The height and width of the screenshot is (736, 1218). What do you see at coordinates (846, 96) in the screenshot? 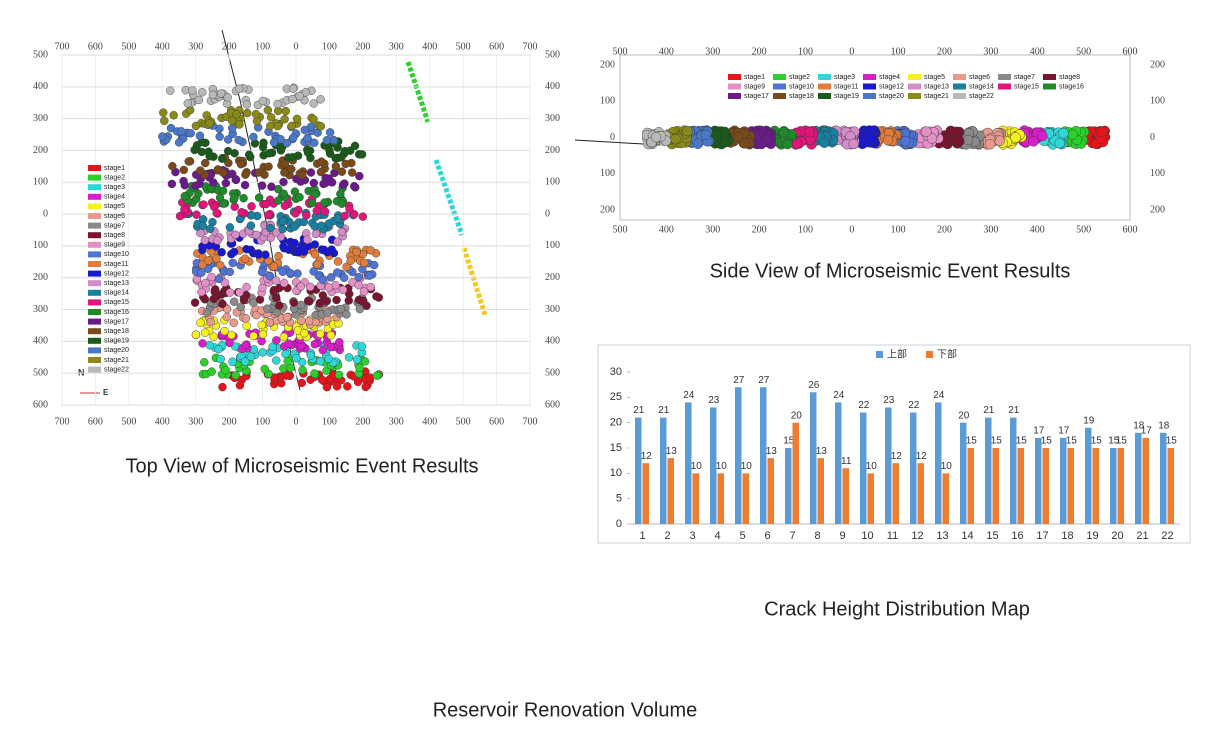
I see `legend-label: stage19` at bounding box center [846, 96].